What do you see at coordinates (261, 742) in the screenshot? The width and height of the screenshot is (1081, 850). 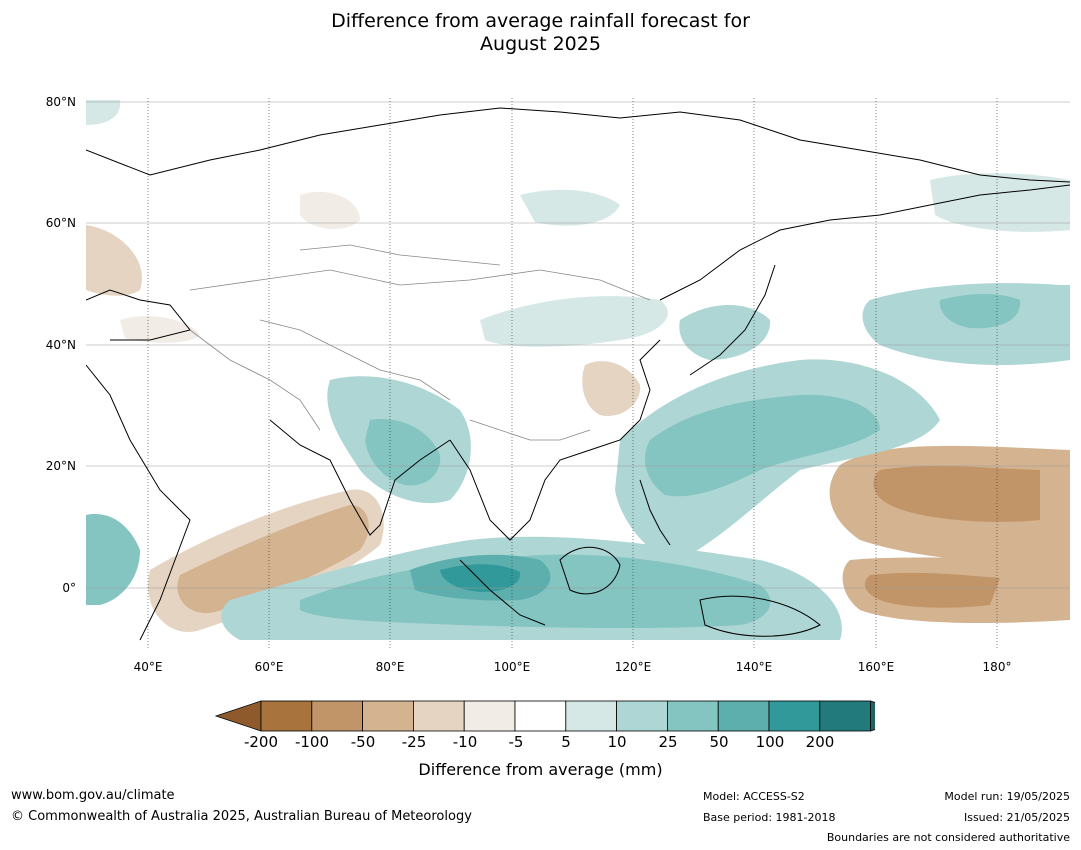 I see `colorbar-label: -200` at bounding box center [261, 742].